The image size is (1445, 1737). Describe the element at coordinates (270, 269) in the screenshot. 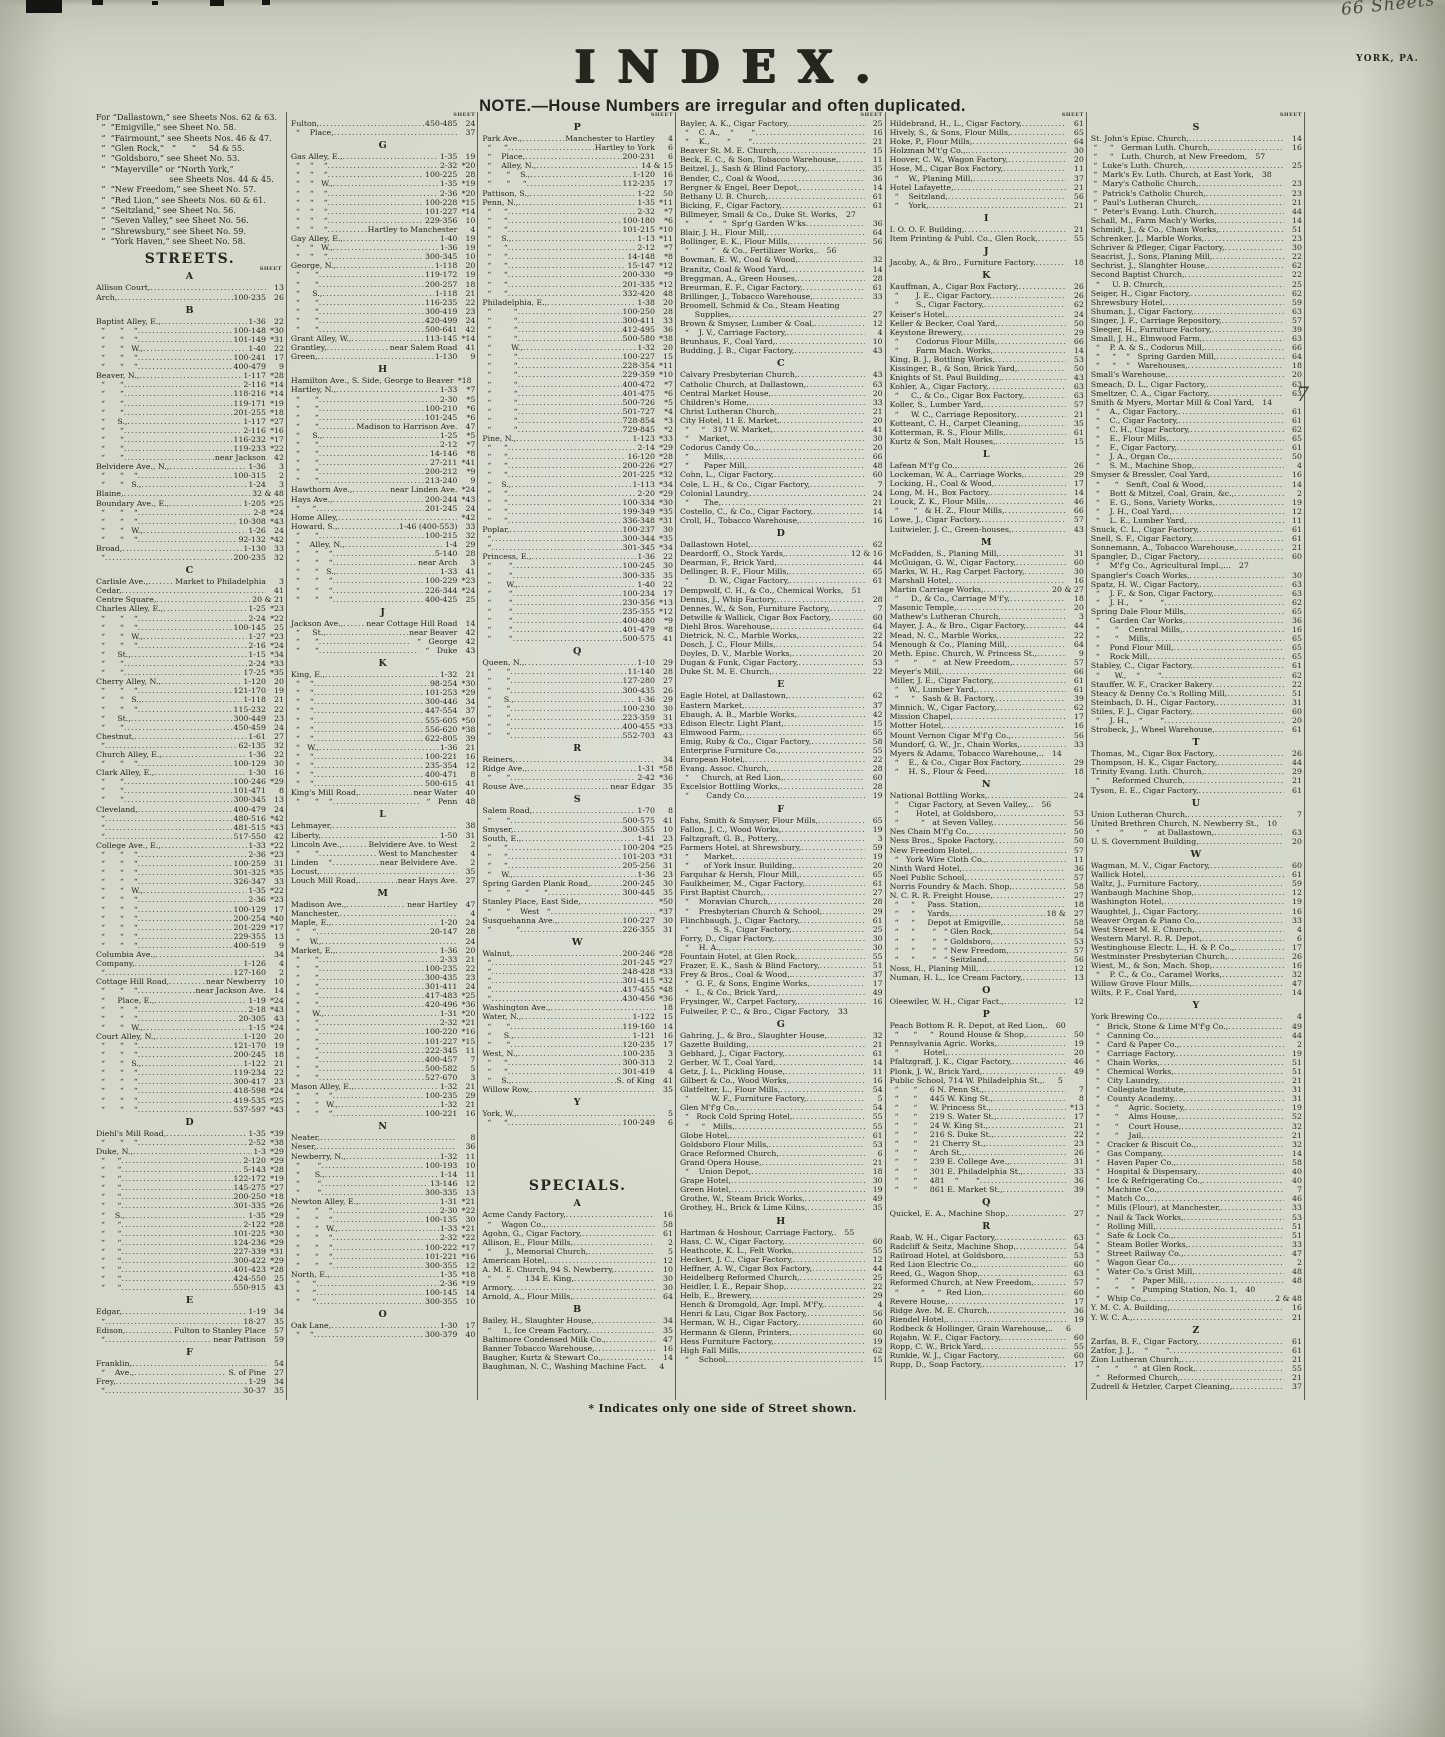

I see `sheet-column-label: SHEET` at that location.